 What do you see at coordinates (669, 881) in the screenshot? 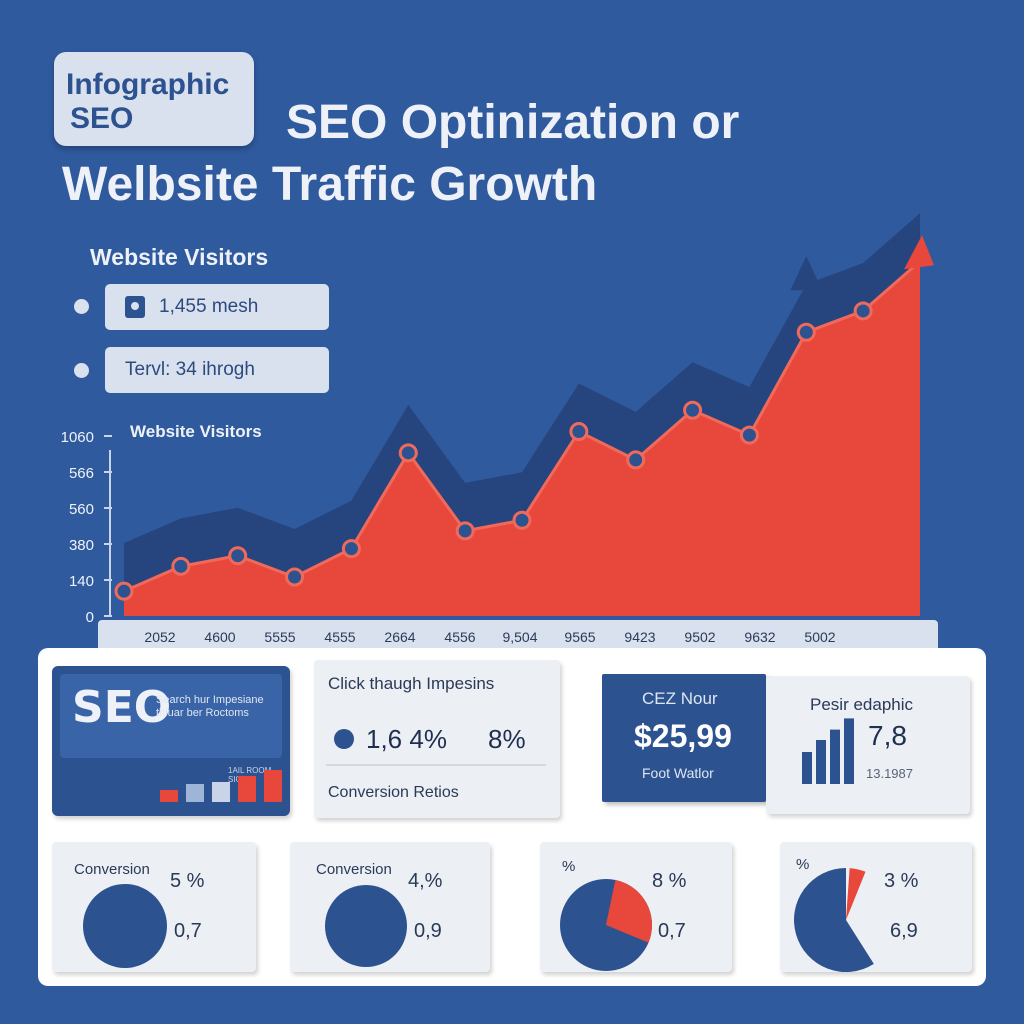
I see `pie1-pct: 8 %` at bounding box center [669, 881].